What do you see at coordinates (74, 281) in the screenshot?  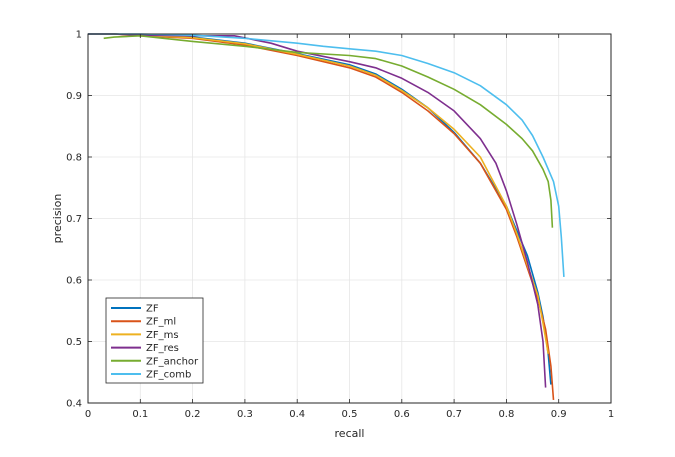 I see `y-tick-label: 0.6` at bounding box center [74, 281].